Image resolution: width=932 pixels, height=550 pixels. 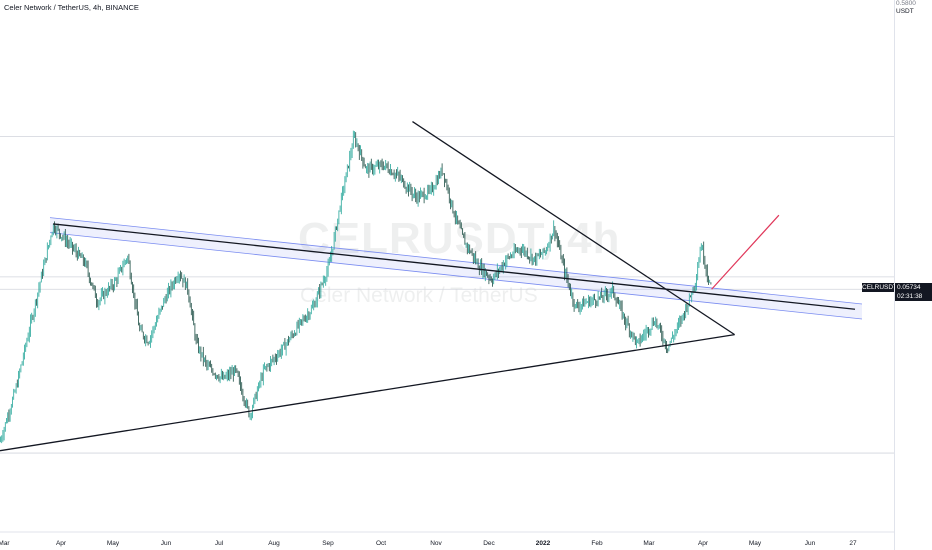 I want to click on last-price-tag: CELRUSDT 0.05734, so click(x=897, y=287).